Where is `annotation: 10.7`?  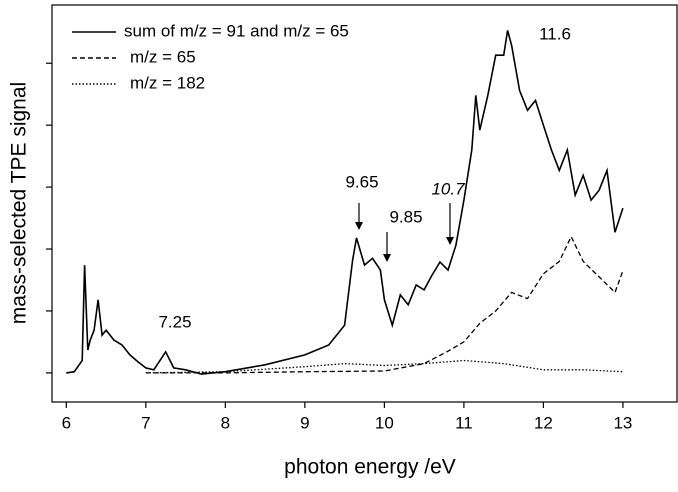 annotation: 10.7 is located at coordinates (448, 188).